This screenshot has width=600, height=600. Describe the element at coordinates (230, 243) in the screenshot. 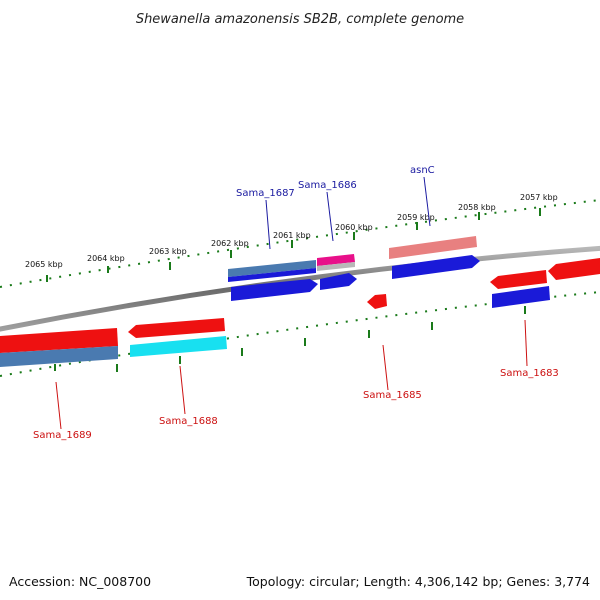

I see `scale-label-2062: 2062 kbp` at that location.